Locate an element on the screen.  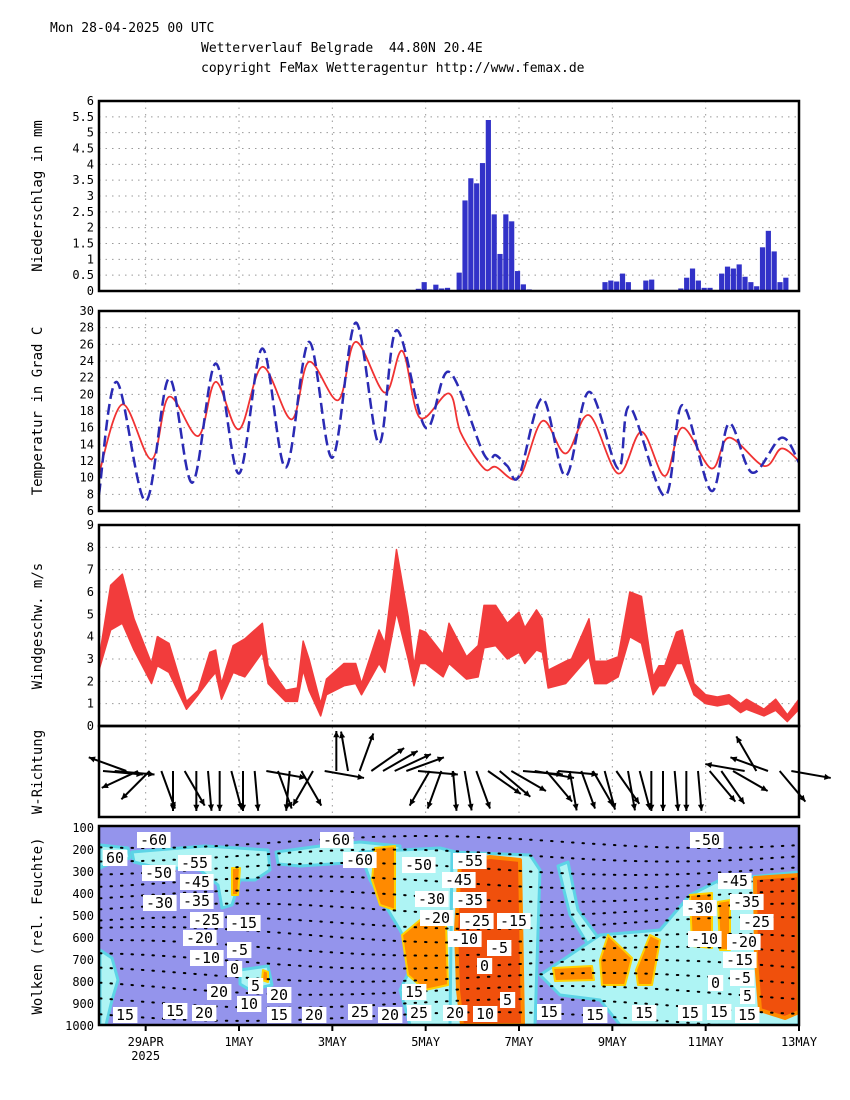
contour-label: -50 is located at coordinates (419, 865).